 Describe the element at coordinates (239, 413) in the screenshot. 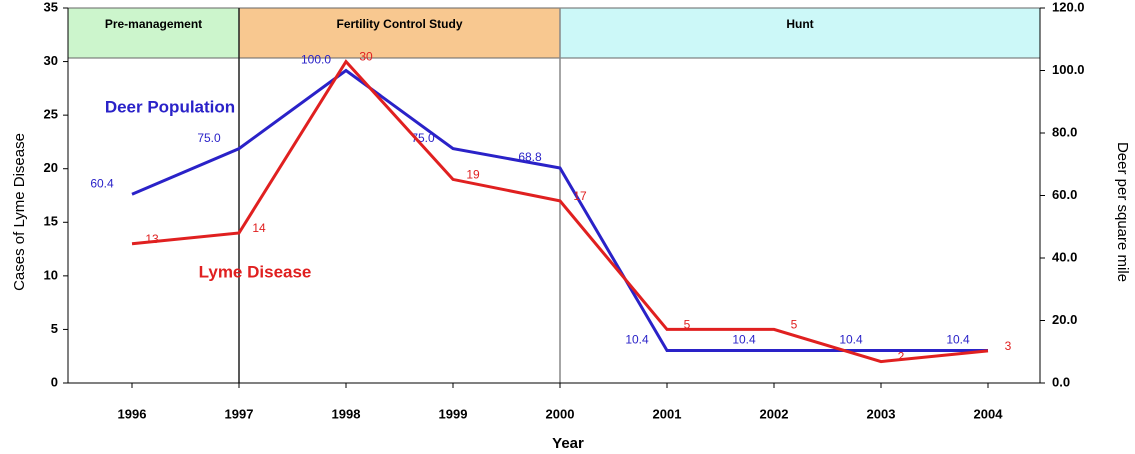

I see `x-tick-label: 1997` at that location.